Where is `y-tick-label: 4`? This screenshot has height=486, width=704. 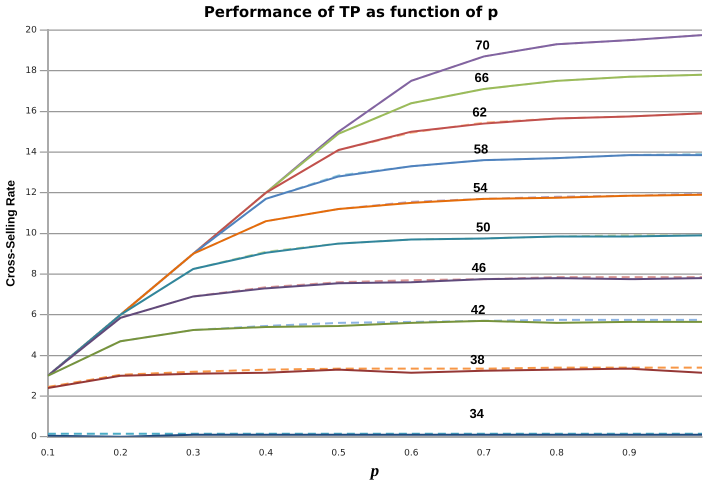 y-tick-label: 4 is located at coordinates (34, 355).